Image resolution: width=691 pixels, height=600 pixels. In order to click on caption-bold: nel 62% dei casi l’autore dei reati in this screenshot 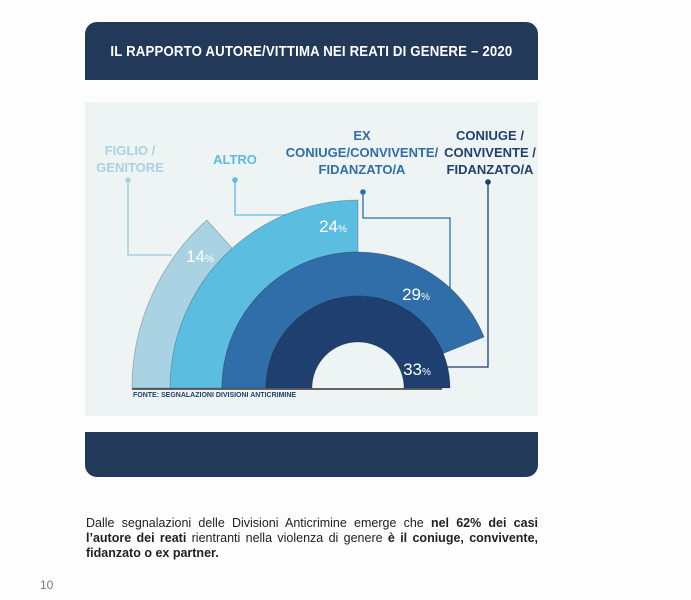, I will do `click(312, 530)`.